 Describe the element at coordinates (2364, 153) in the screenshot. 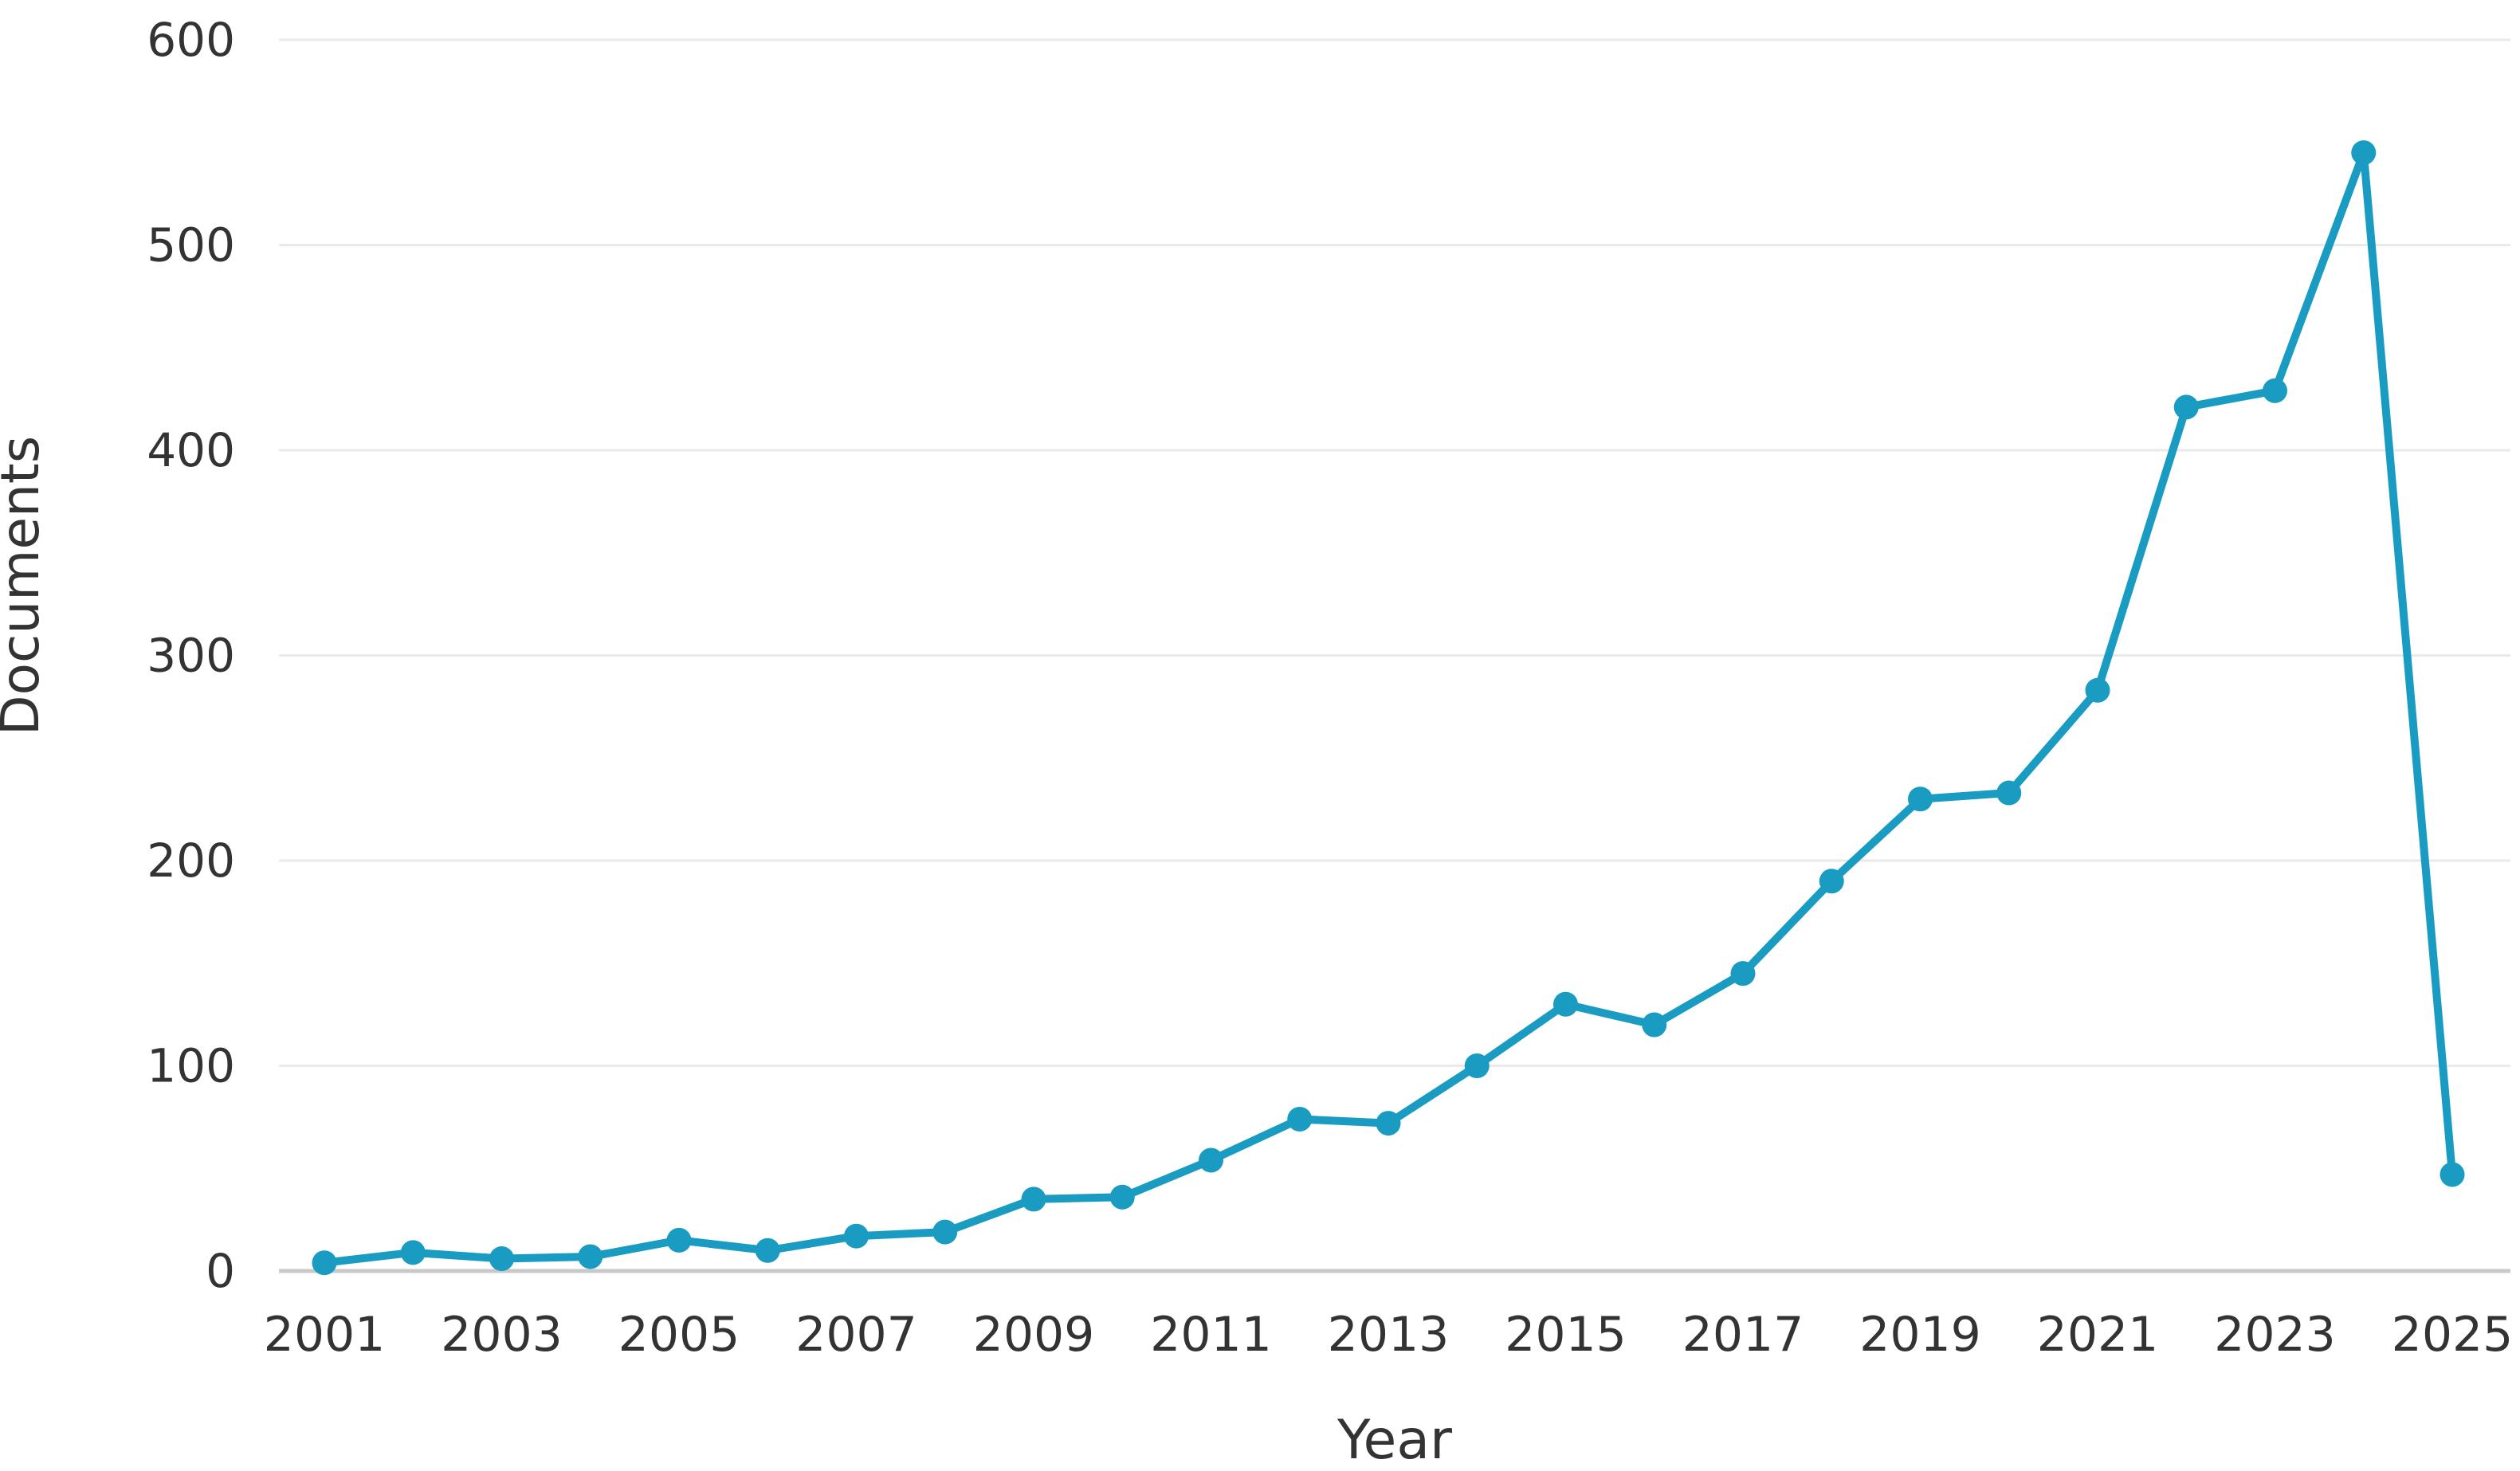

I see `data-point-2024` at that location.